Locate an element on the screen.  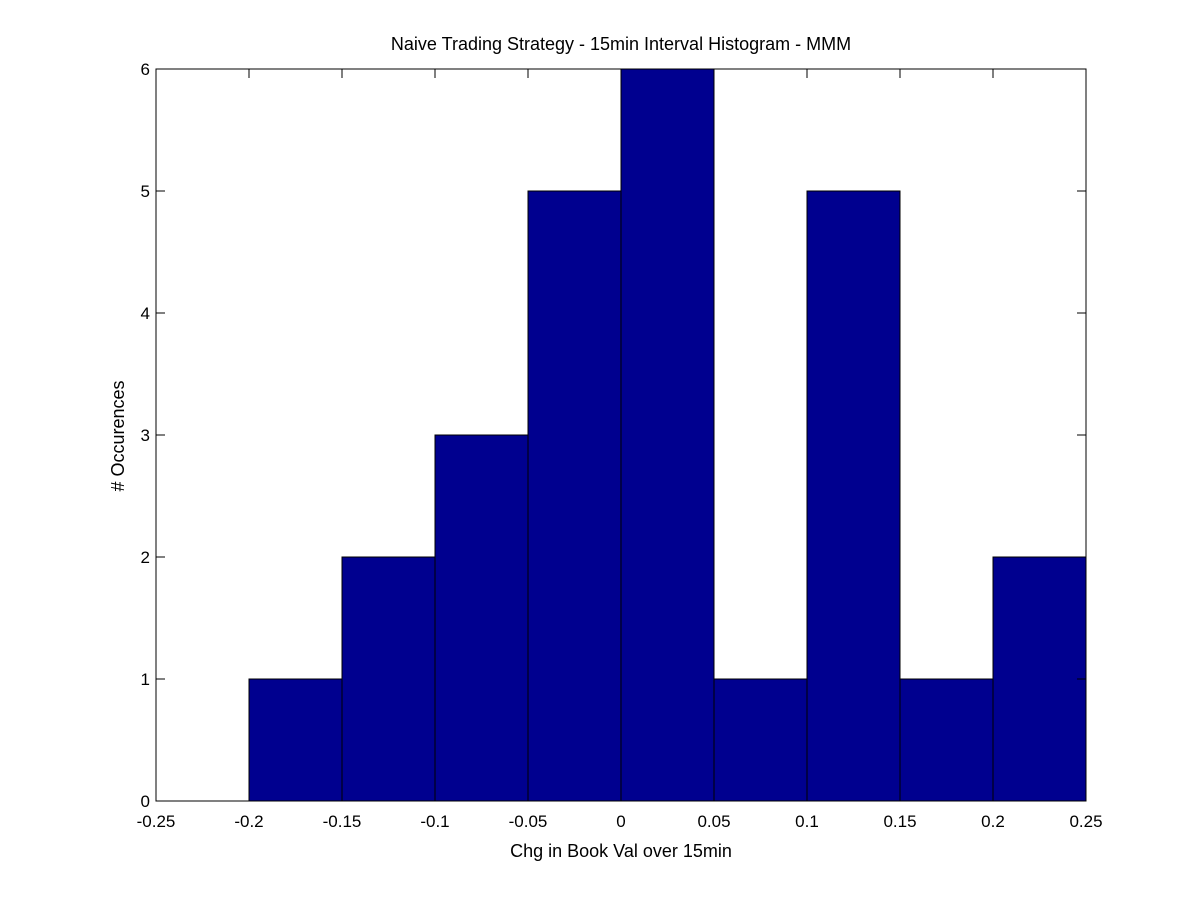
x-tick-label: 0 is located at coordinates (620, 821).